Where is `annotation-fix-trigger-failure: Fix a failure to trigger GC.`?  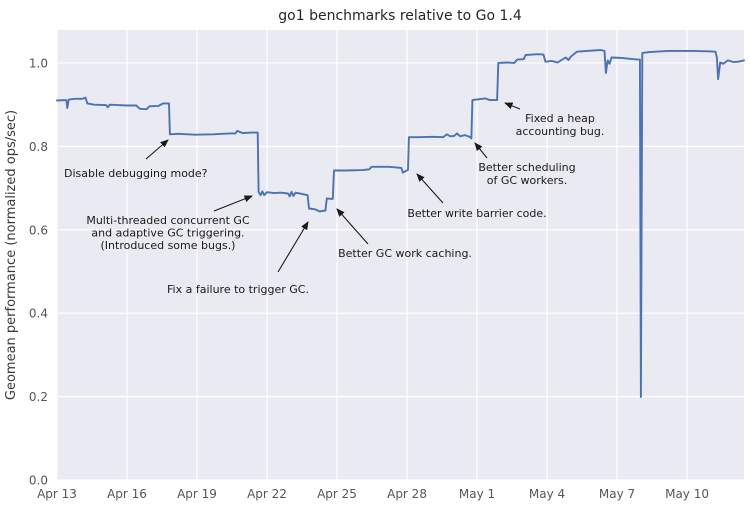
annotation-fix-trigger-failure: Fix a failure to trigger GC. is located at coordinates (238, 258).